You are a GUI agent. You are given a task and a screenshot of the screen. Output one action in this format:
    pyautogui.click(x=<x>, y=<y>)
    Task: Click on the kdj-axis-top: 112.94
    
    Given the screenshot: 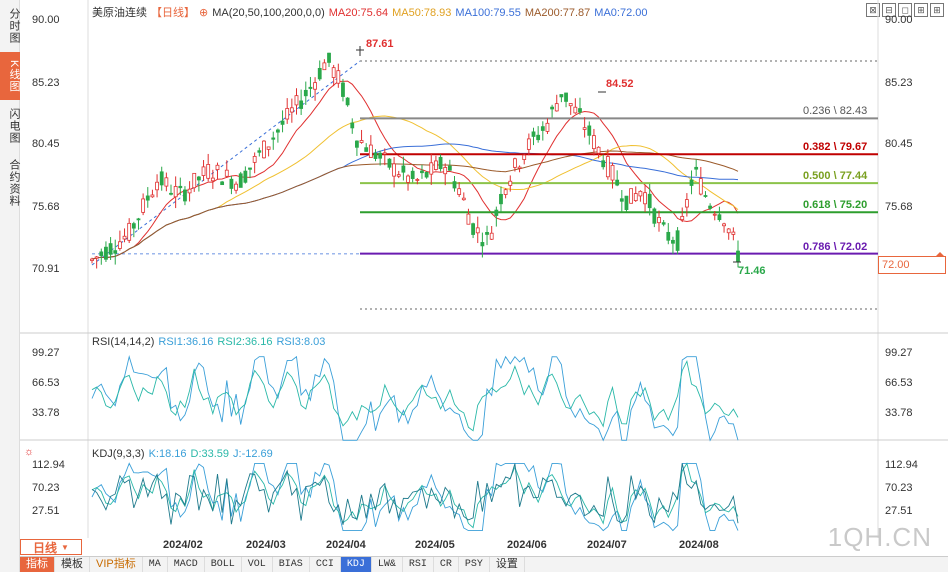 What is the action you would take?
    pyautogui.click(x=48, y=465)
    